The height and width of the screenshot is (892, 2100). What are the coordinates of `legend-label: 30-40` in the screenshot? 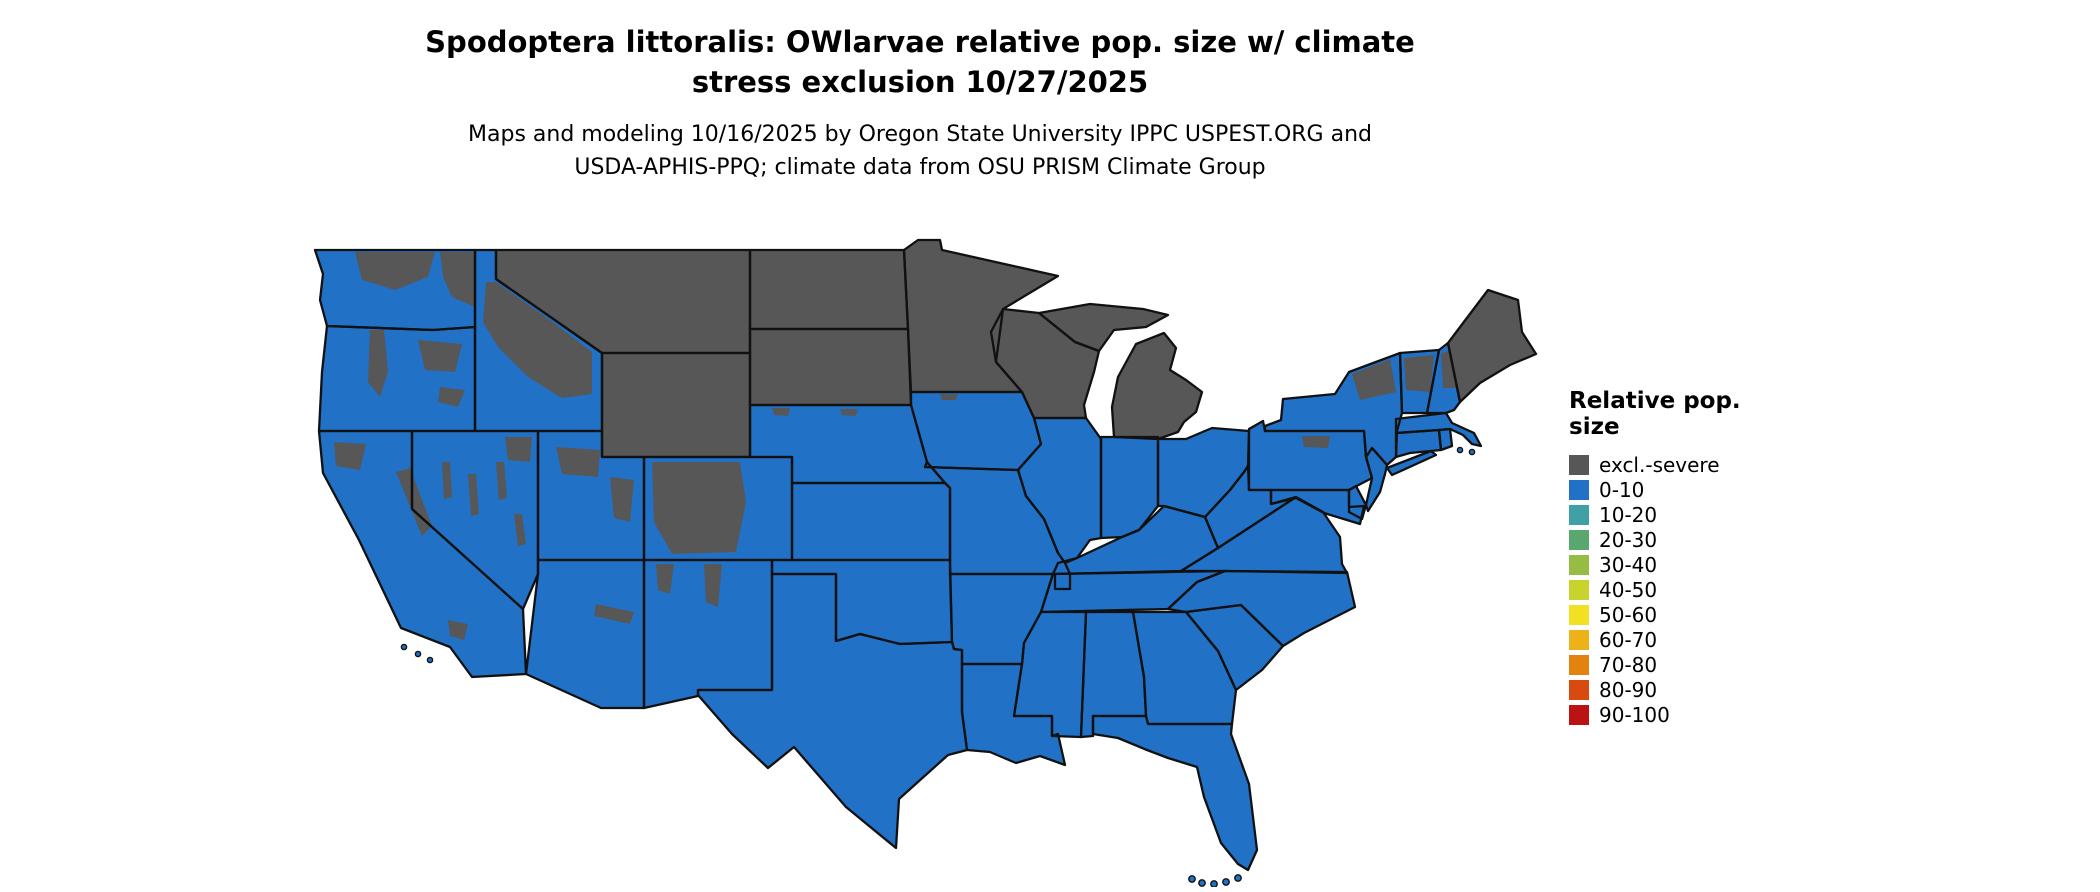 It's located at (1628, 564).